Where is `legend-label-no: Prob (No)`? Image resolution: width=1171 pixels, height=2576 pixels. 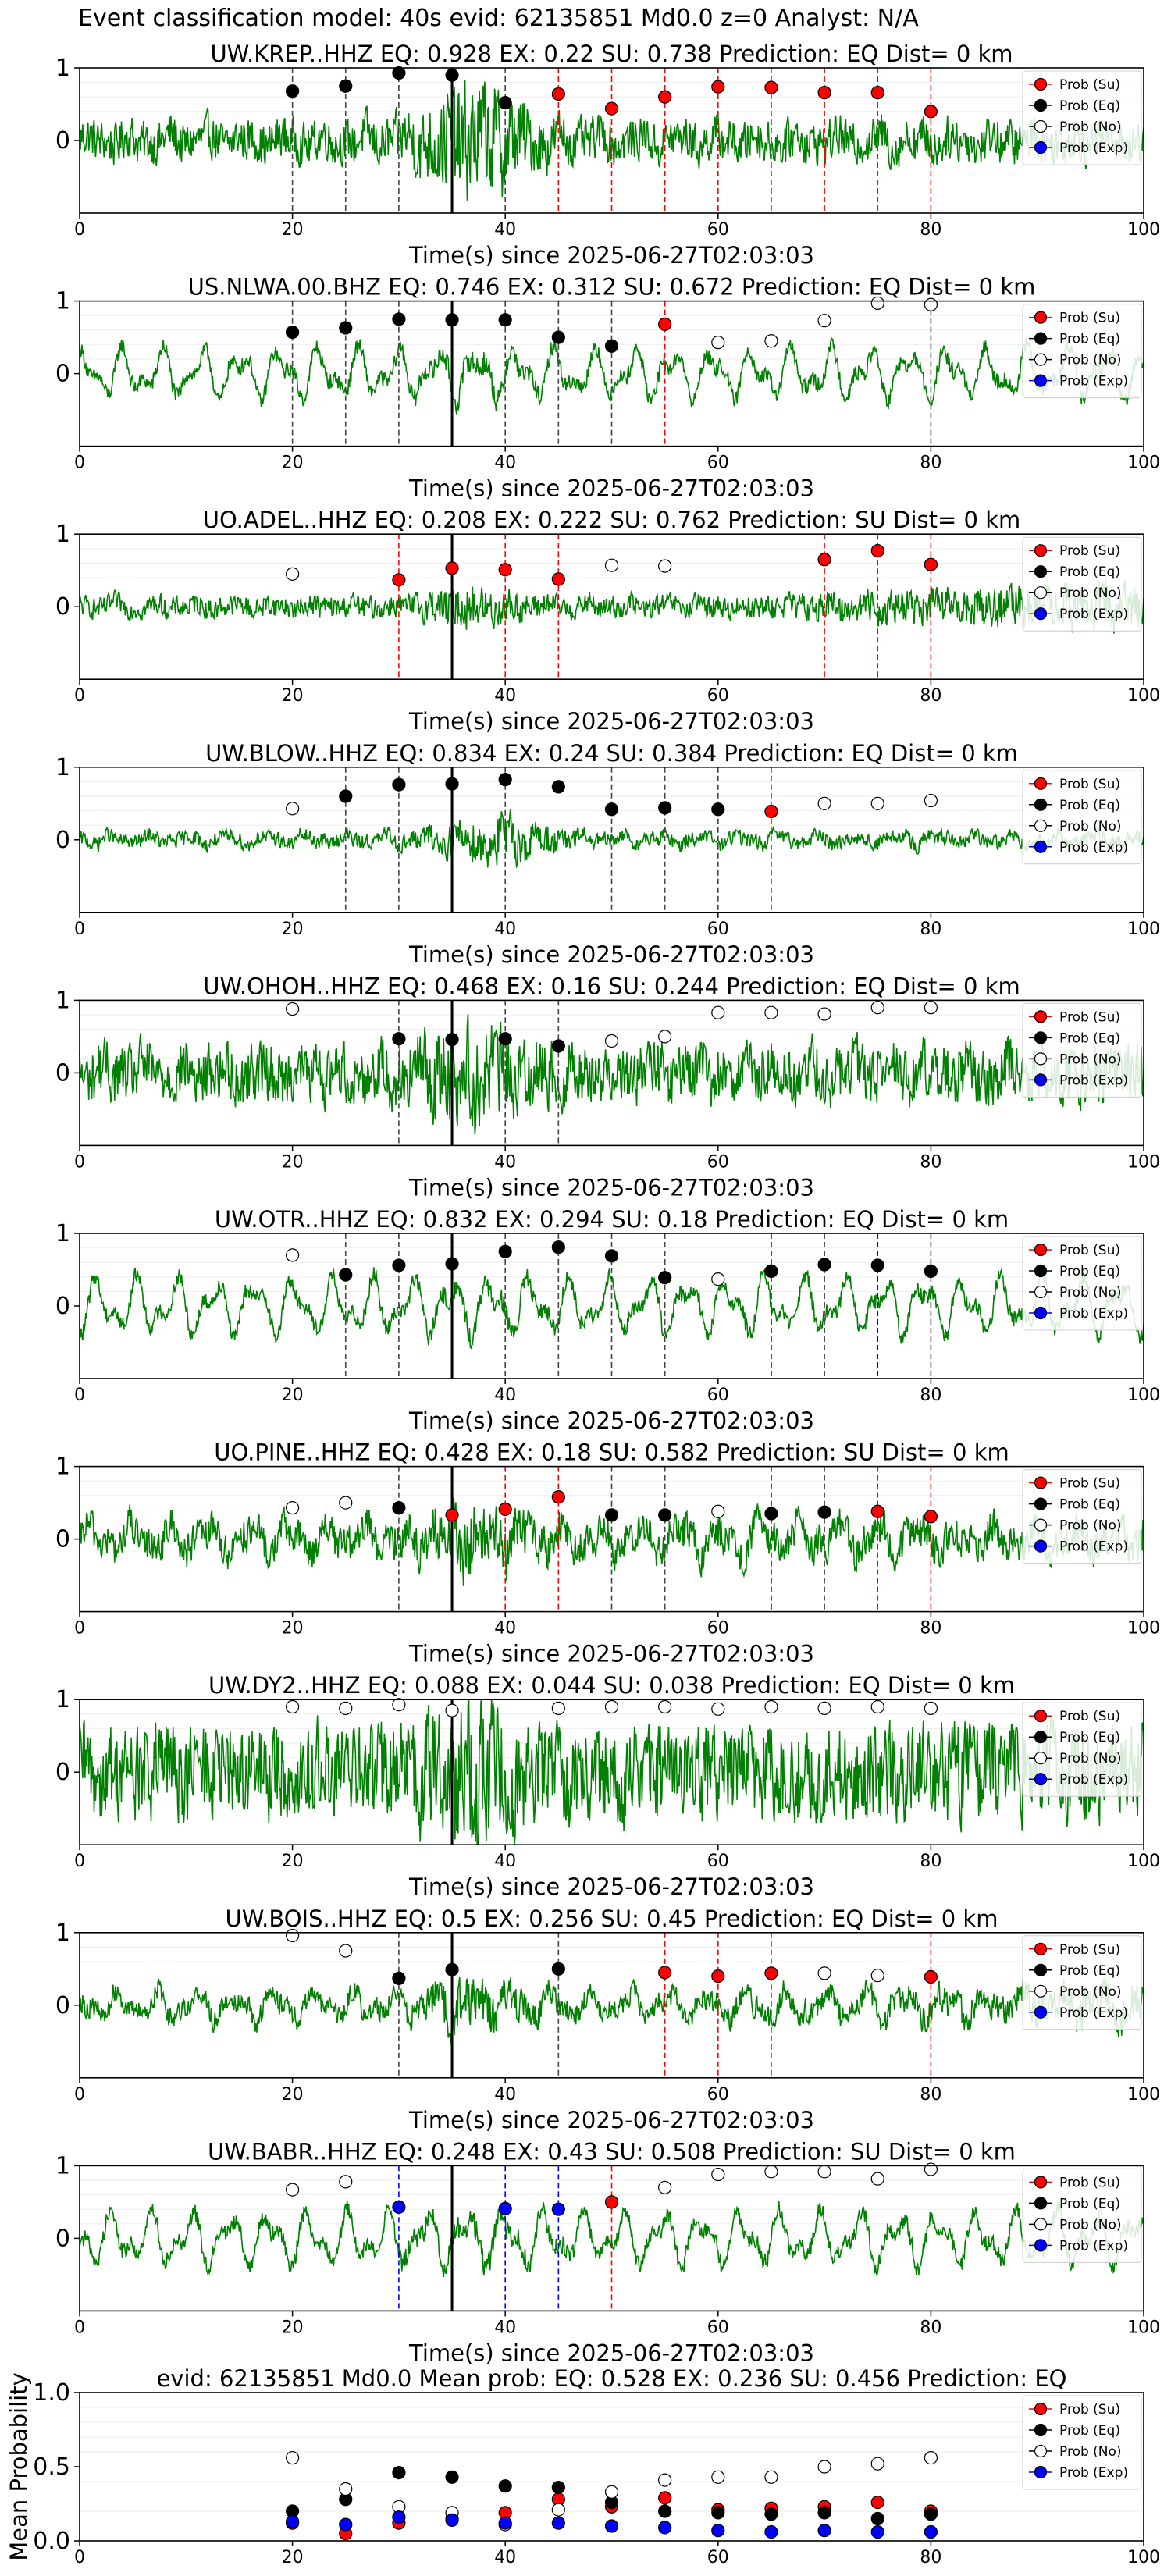 legend-label-no: Prob (No) is located at coordinates (1090, 1526).